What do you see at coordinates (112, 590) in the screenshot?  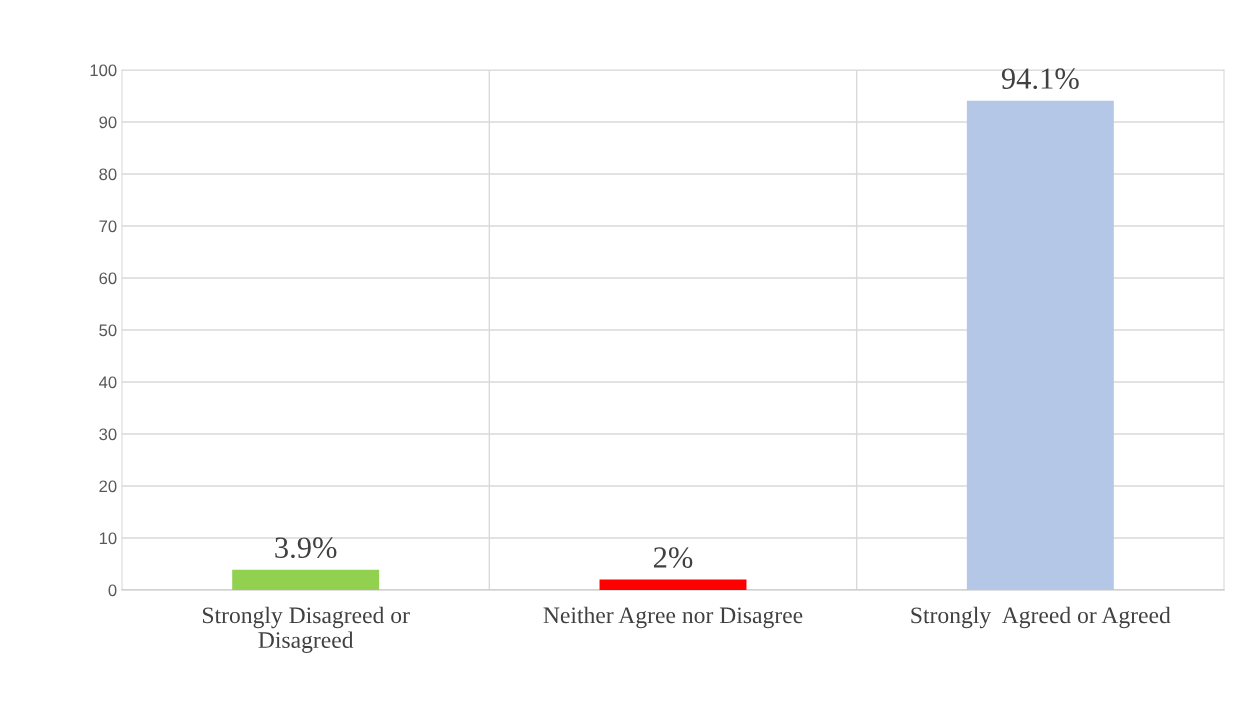 I see `y-tick-label: 0` at bounding box center [112, 590].